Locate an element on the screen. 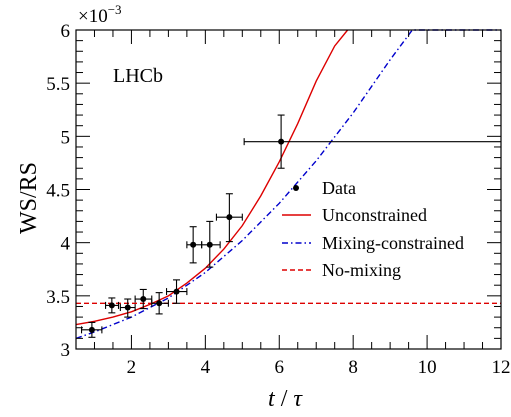 The width and height of the screenshot is (511, 417). legend-label-mixing-constrained: Mixing-constrained is located at coordinates (393, 243).